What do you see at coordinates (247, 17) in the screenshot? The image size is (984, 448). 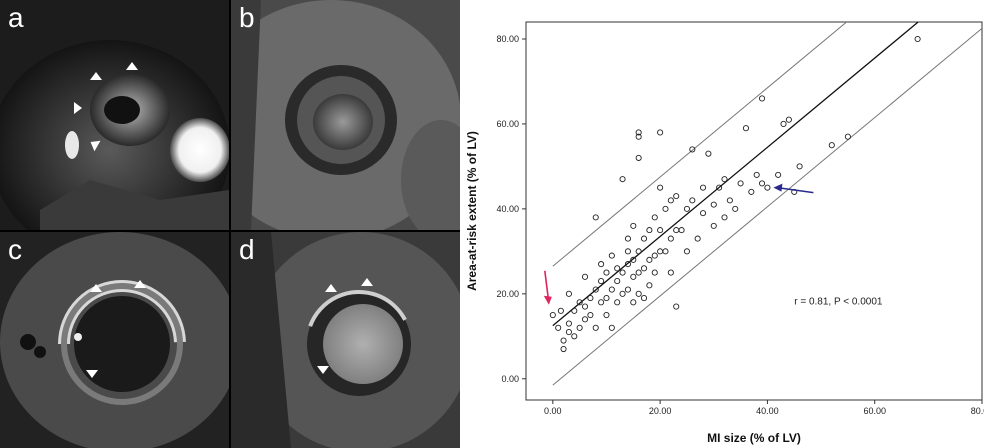 I see `panel-label-b: b` at bounding box center [247, 17].